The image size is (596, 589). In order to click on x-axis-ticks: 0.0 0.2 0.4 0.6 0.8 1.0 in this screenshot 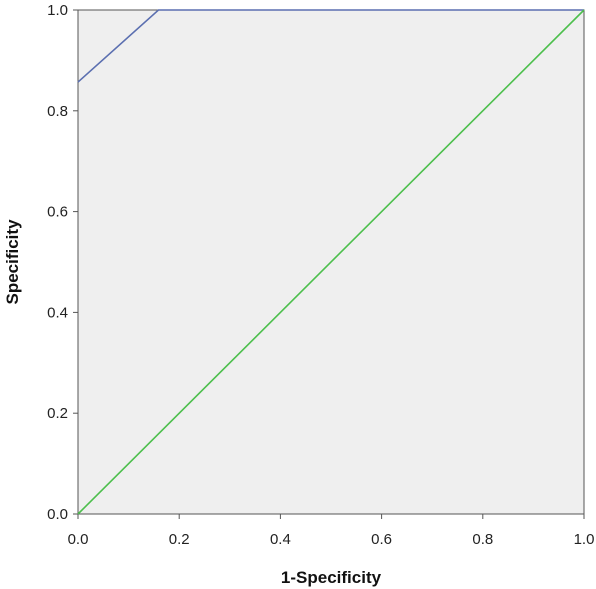, I will do `click(331, 531)`.